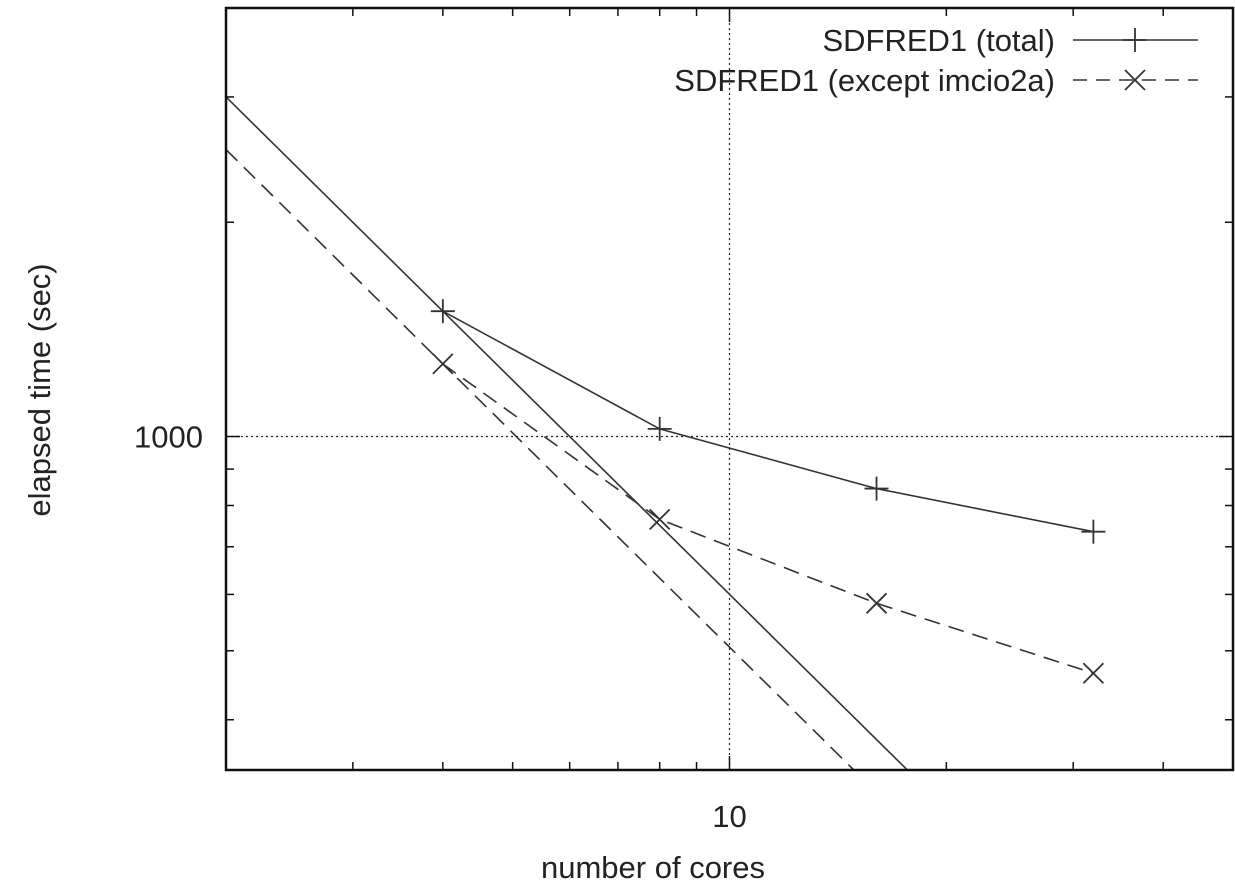 This screenshot has height=892, width=1235. Describe the element at coordinates (653, 867) in the screenshot. I see `x-axis-label: number of cores` at that location.